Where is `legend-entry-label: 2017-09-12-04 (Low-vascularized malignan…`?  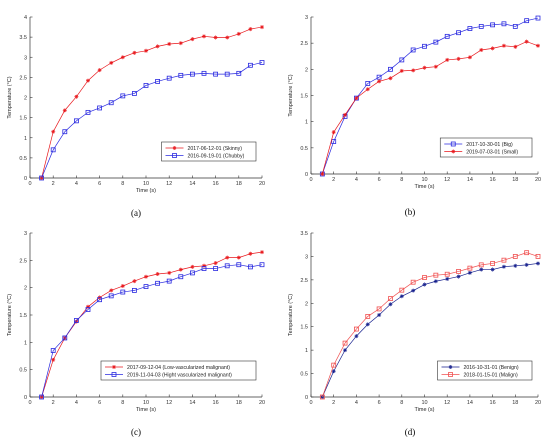 legend-entry-label: 2017-09-12-04 (Low-vascularized malignan… is located at coordinates (178, 368).